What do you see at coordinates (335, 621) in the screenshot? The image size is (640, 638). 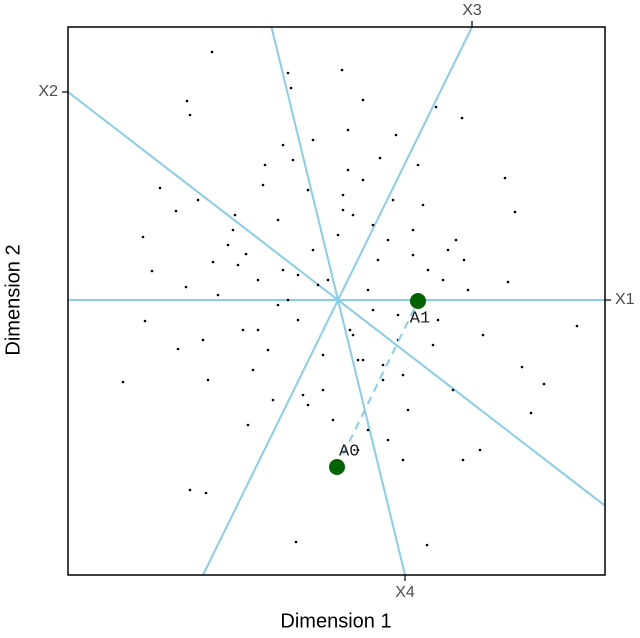 I see `x-axis-title: Dimension 1` at bounding box center [335, 621].